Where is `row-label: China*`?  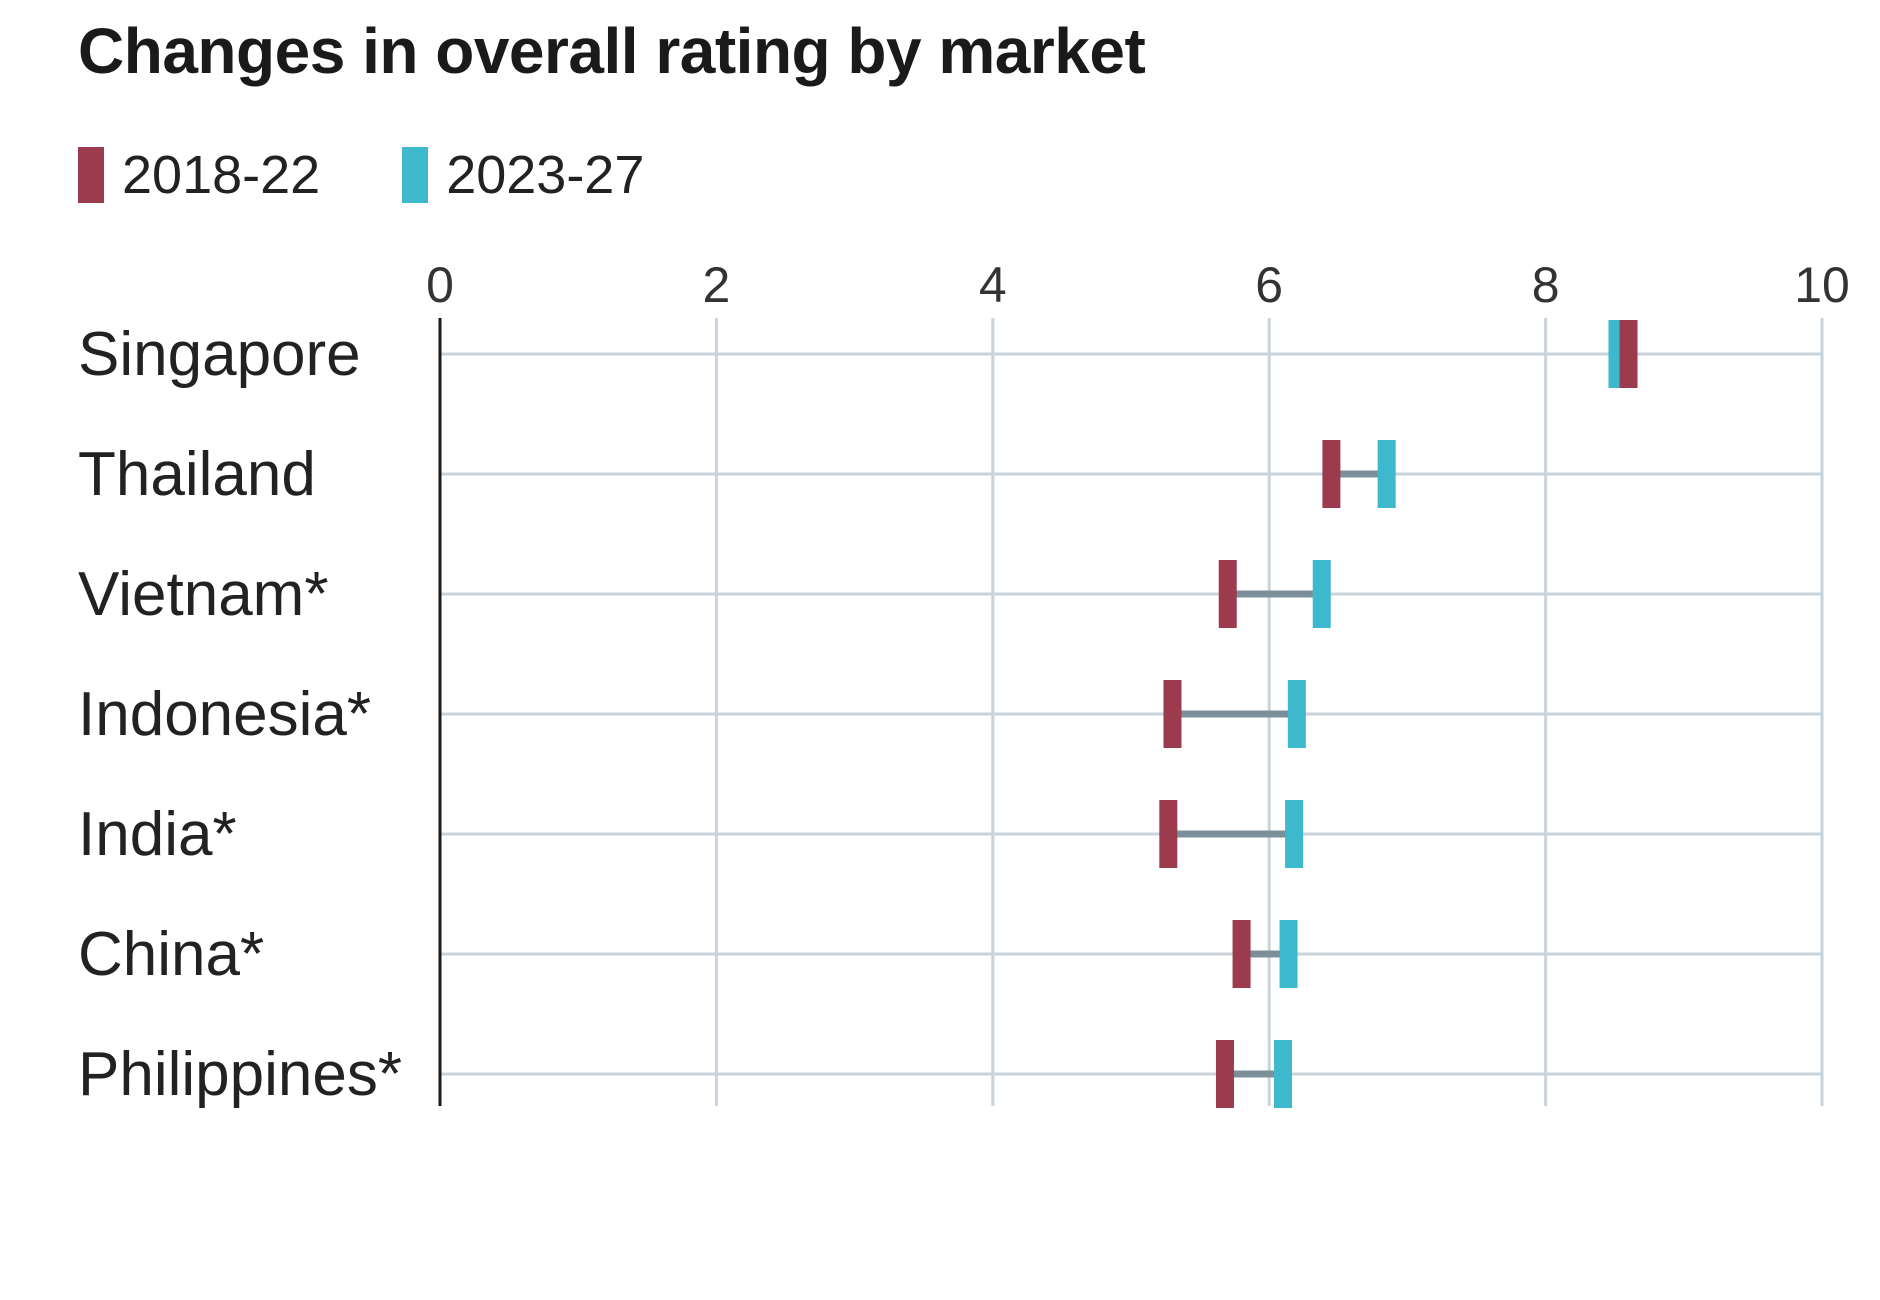 row-label: China* is located at coordinates (171, 954).